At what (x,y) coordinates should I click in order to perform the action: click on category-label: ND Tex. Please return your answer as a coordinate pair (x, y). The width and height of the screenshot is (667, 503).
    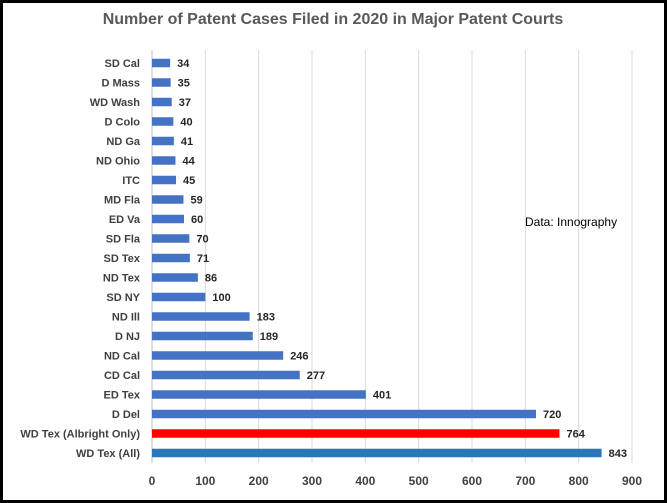
    Looking at the image, I should click on (122, 279).